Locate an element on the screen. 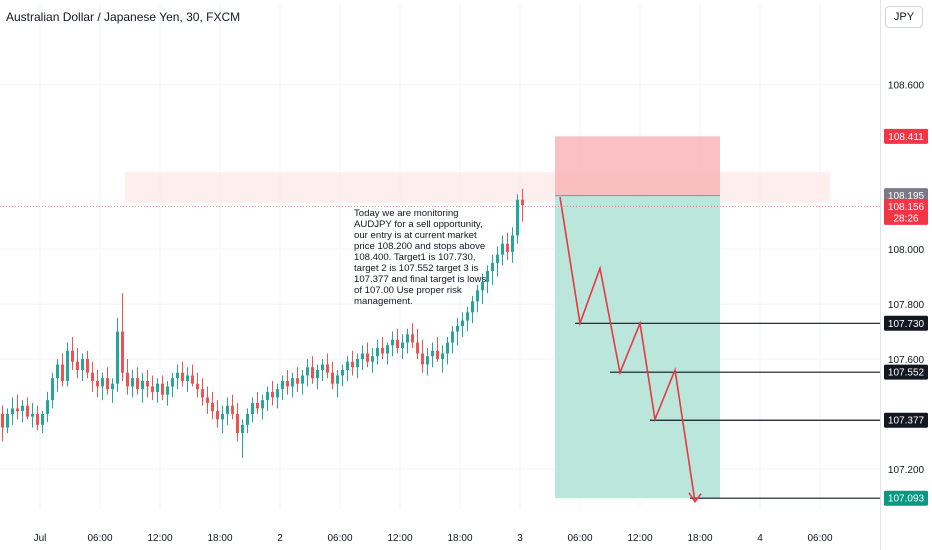  price-label: 107.730 is located at coordinates (906, 323).